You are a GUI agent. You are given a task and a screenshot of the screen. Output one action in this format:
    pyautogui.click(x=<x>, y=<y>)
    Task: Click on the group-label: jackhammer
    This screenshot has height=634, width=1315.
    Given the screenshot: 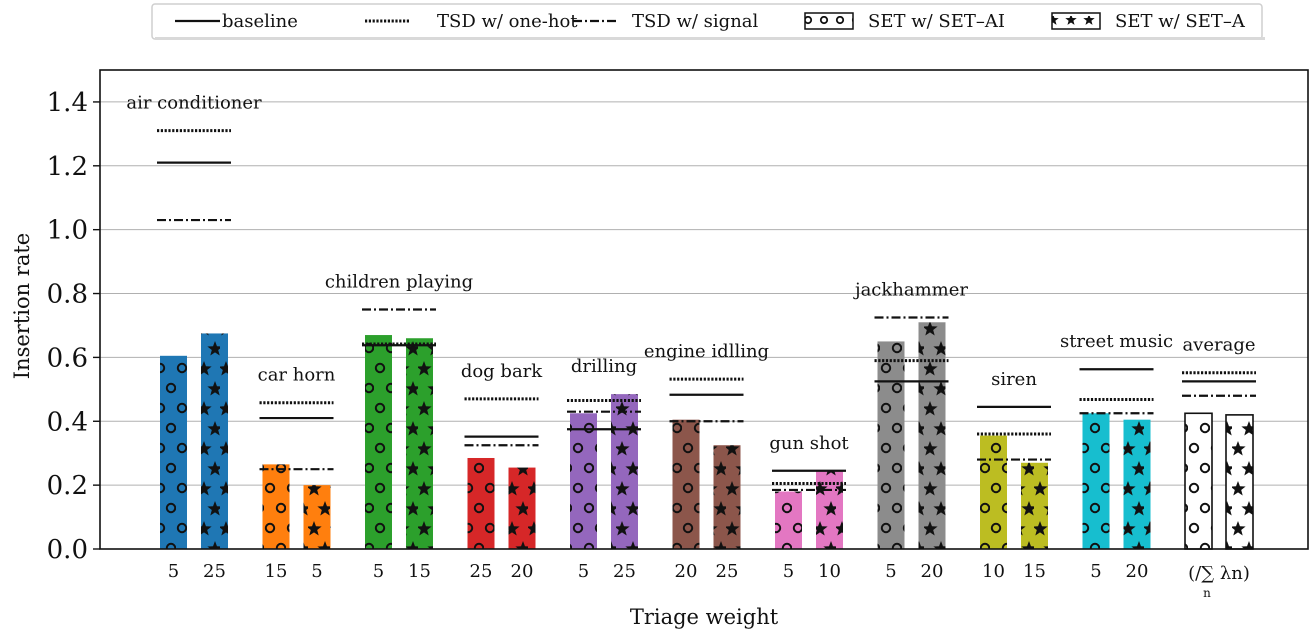 What is the action you would take?
    pyautogui.click(x=910, y=289)
    